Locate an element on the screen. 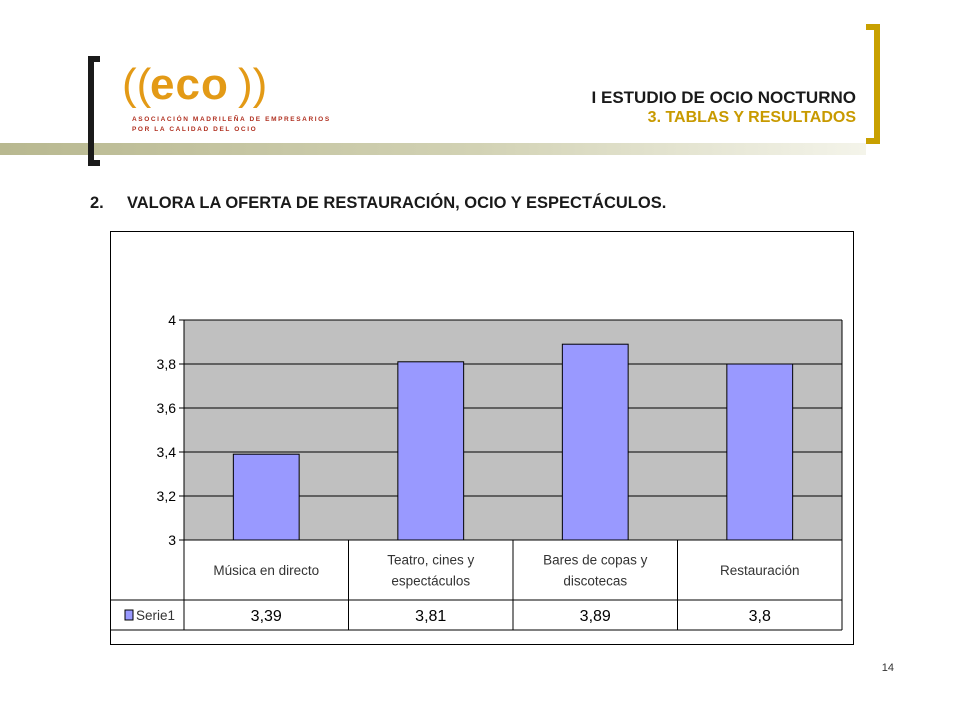 Image resolution: width=960 pixels, height=720 pixels. page-number: 14 is located at coordinates (887, 668).